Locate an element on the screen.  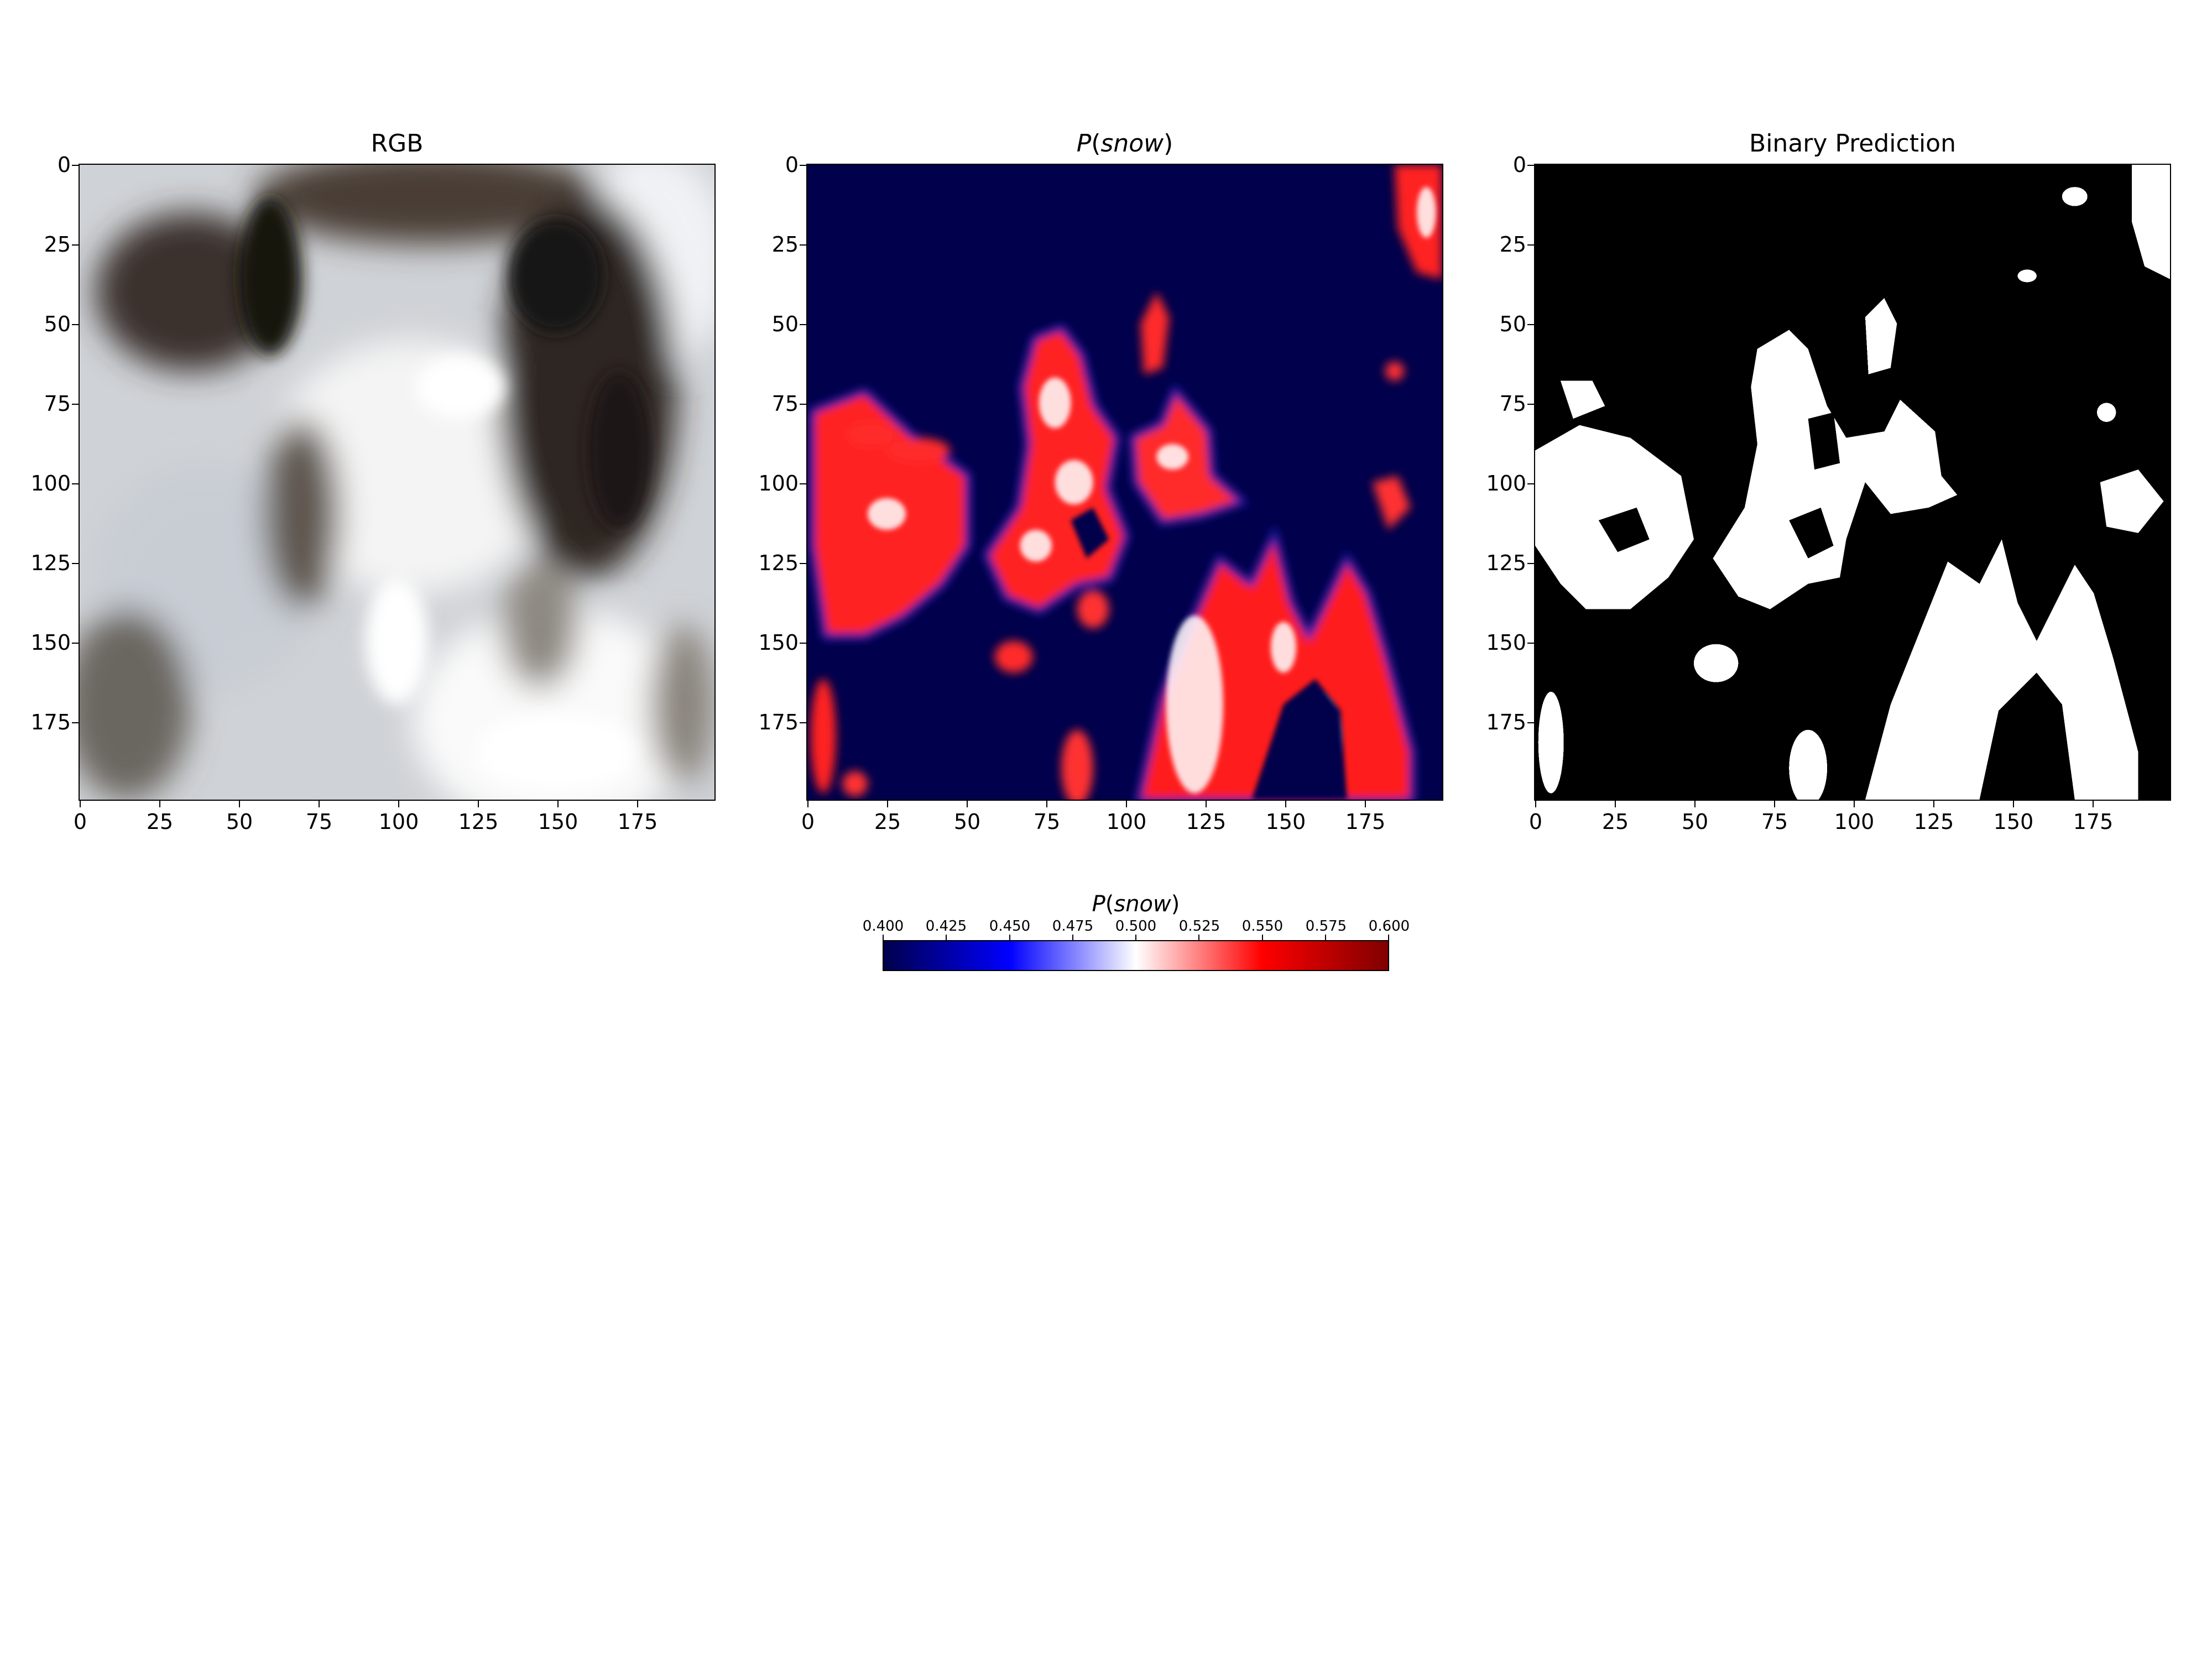
colorbar-tick-label: 0.550 is located at coordinates (1262, 926).